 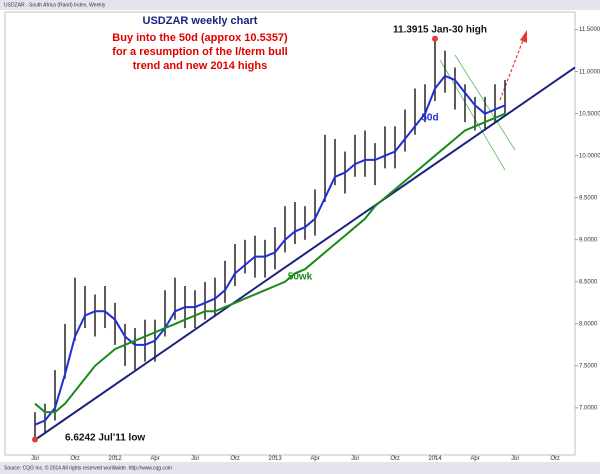 I want to click on line-label: 50d, so click(x=429, y=118).